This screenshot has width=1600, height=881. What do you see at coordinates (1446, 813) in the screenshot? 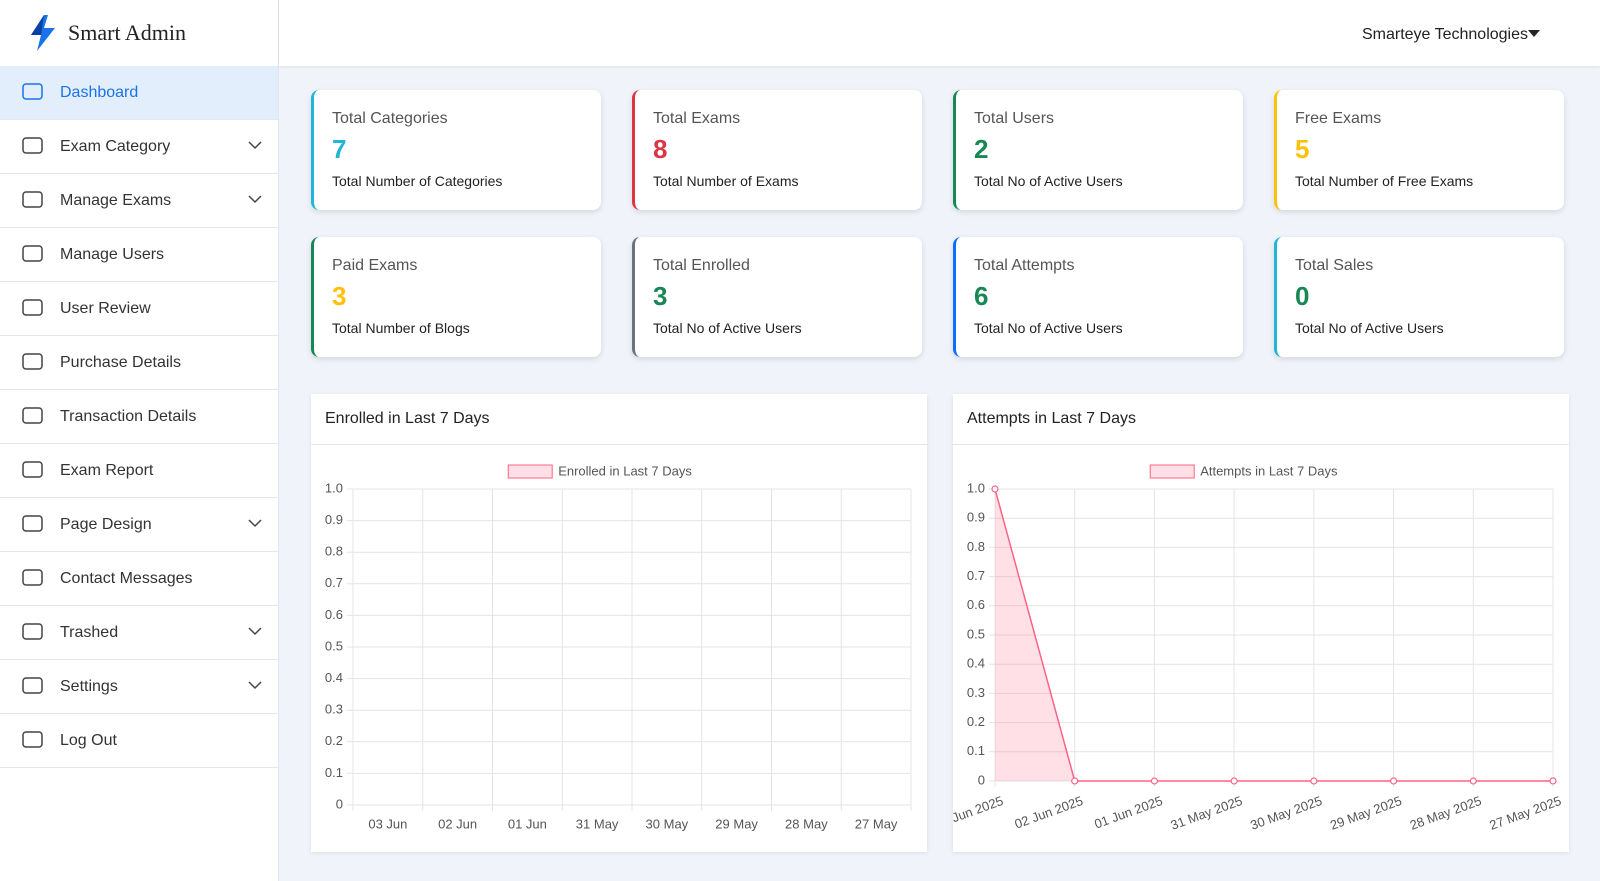
I see `x-tick-label: 28 May 2025` at bounding box center [1446, 813].